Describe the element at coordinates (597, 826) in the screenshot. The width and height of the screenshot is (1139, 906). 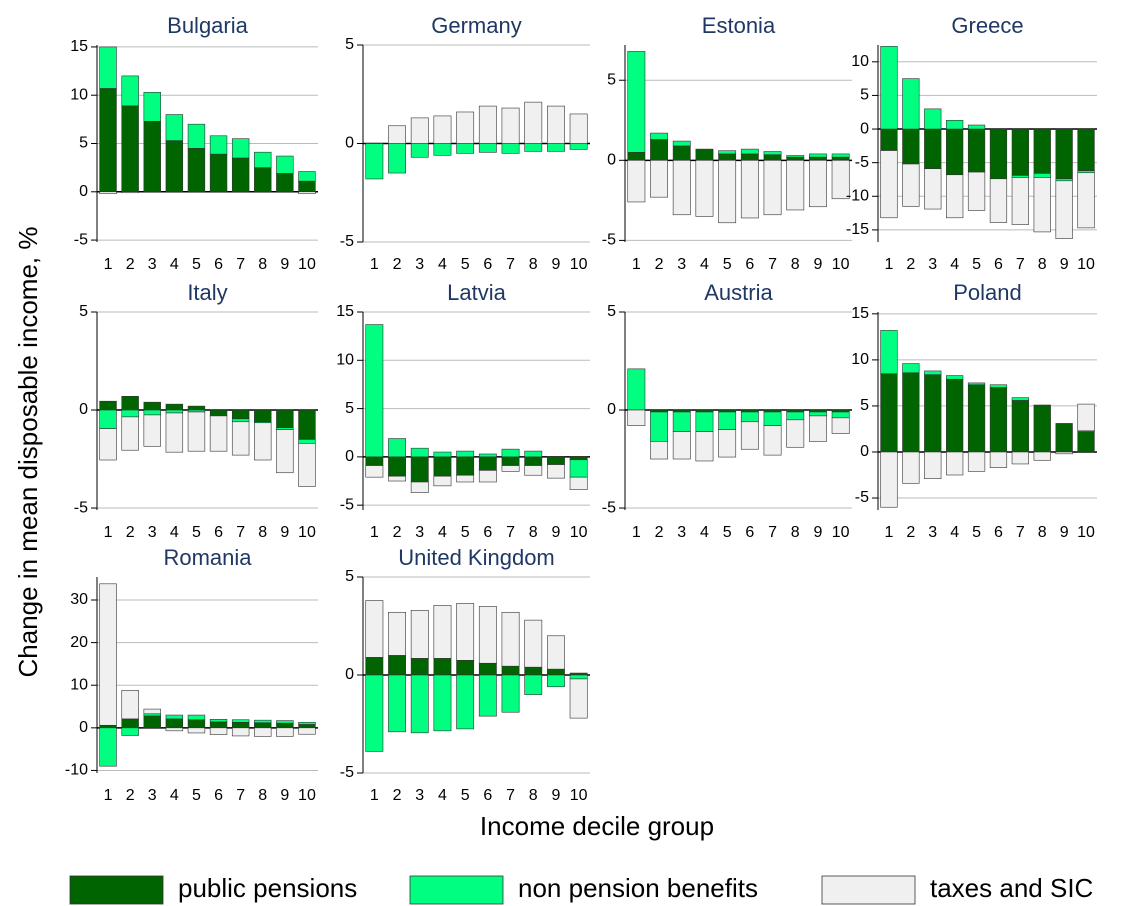
I see `x-axis-label: Income decile group` at that location.